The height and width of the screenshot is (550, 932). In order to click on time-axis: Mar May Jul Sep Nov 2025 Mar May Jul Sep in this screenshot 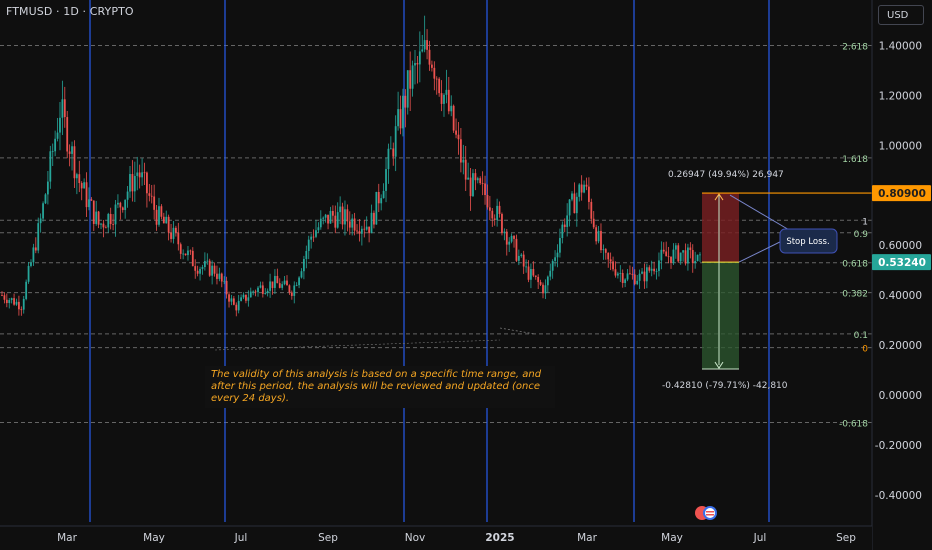, I will do `click(436, 537)`.